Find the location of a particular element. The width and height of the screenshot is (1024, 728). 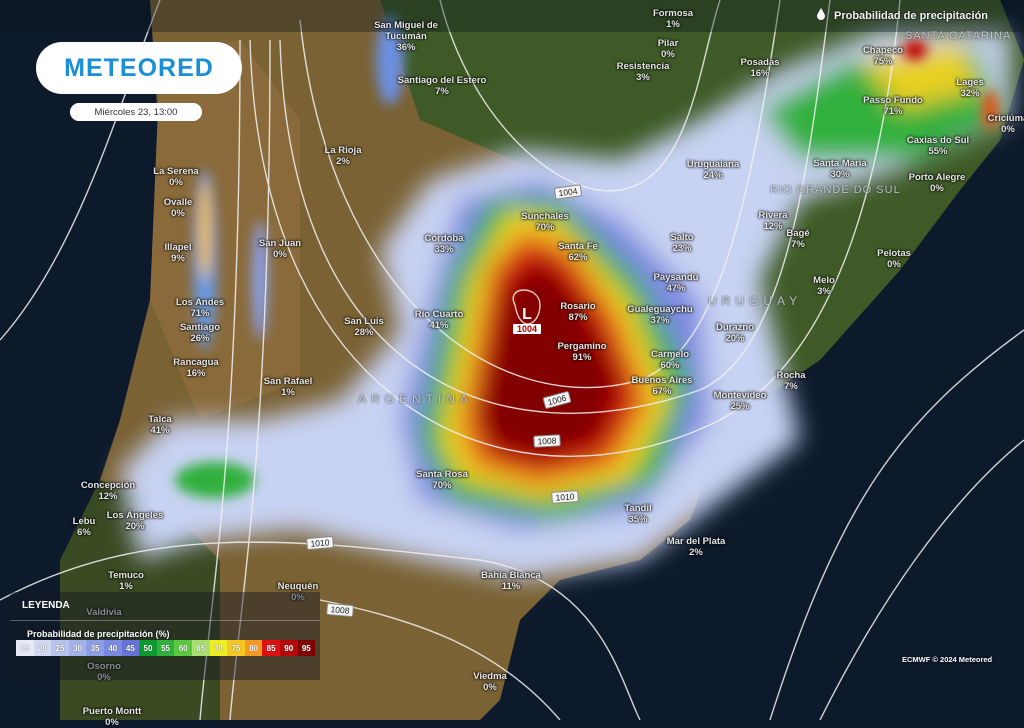

city-label: Mar del Plata 2% is located at coordinates (696, 547).